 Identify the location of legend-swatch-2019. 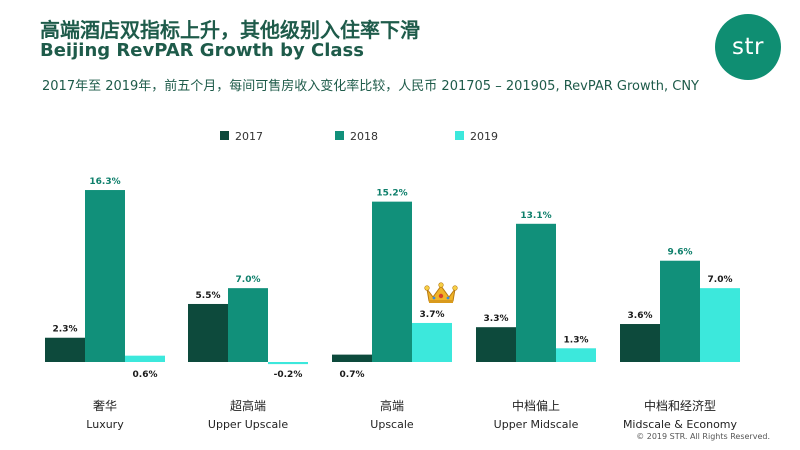
(459, 135).